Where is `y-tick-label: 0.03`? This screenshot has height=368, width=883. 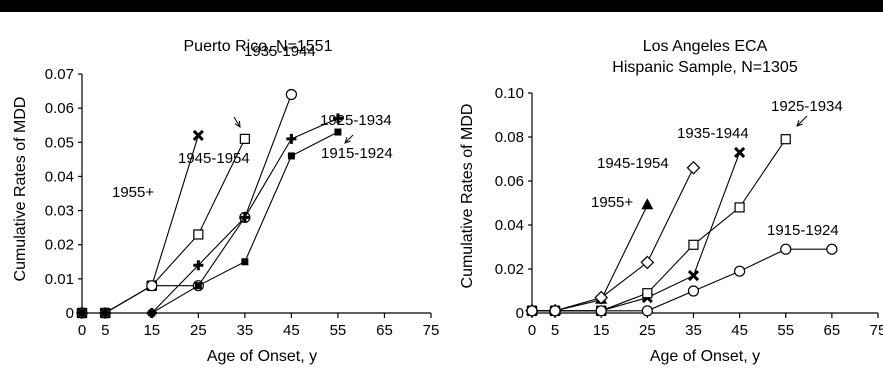 y-tick-label: 0.03 is located at coordinates (59, 211).